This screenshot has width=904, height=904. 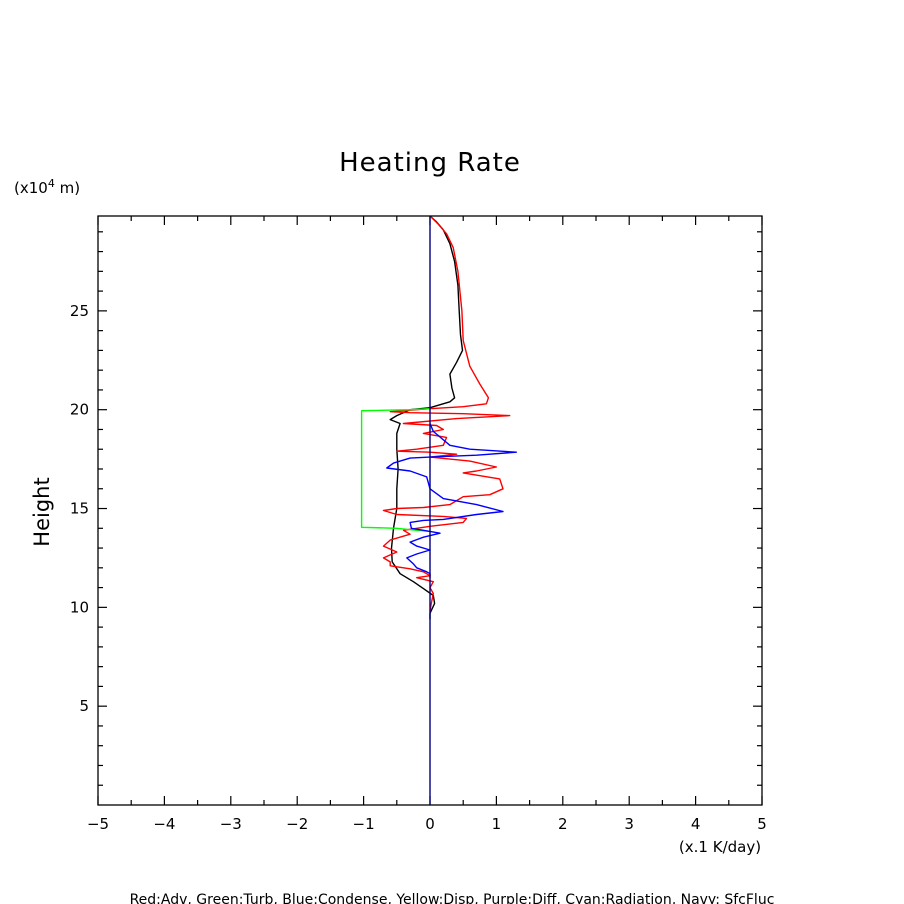 I want to click on x-tick-label: 4, so click(x=696, y=824).